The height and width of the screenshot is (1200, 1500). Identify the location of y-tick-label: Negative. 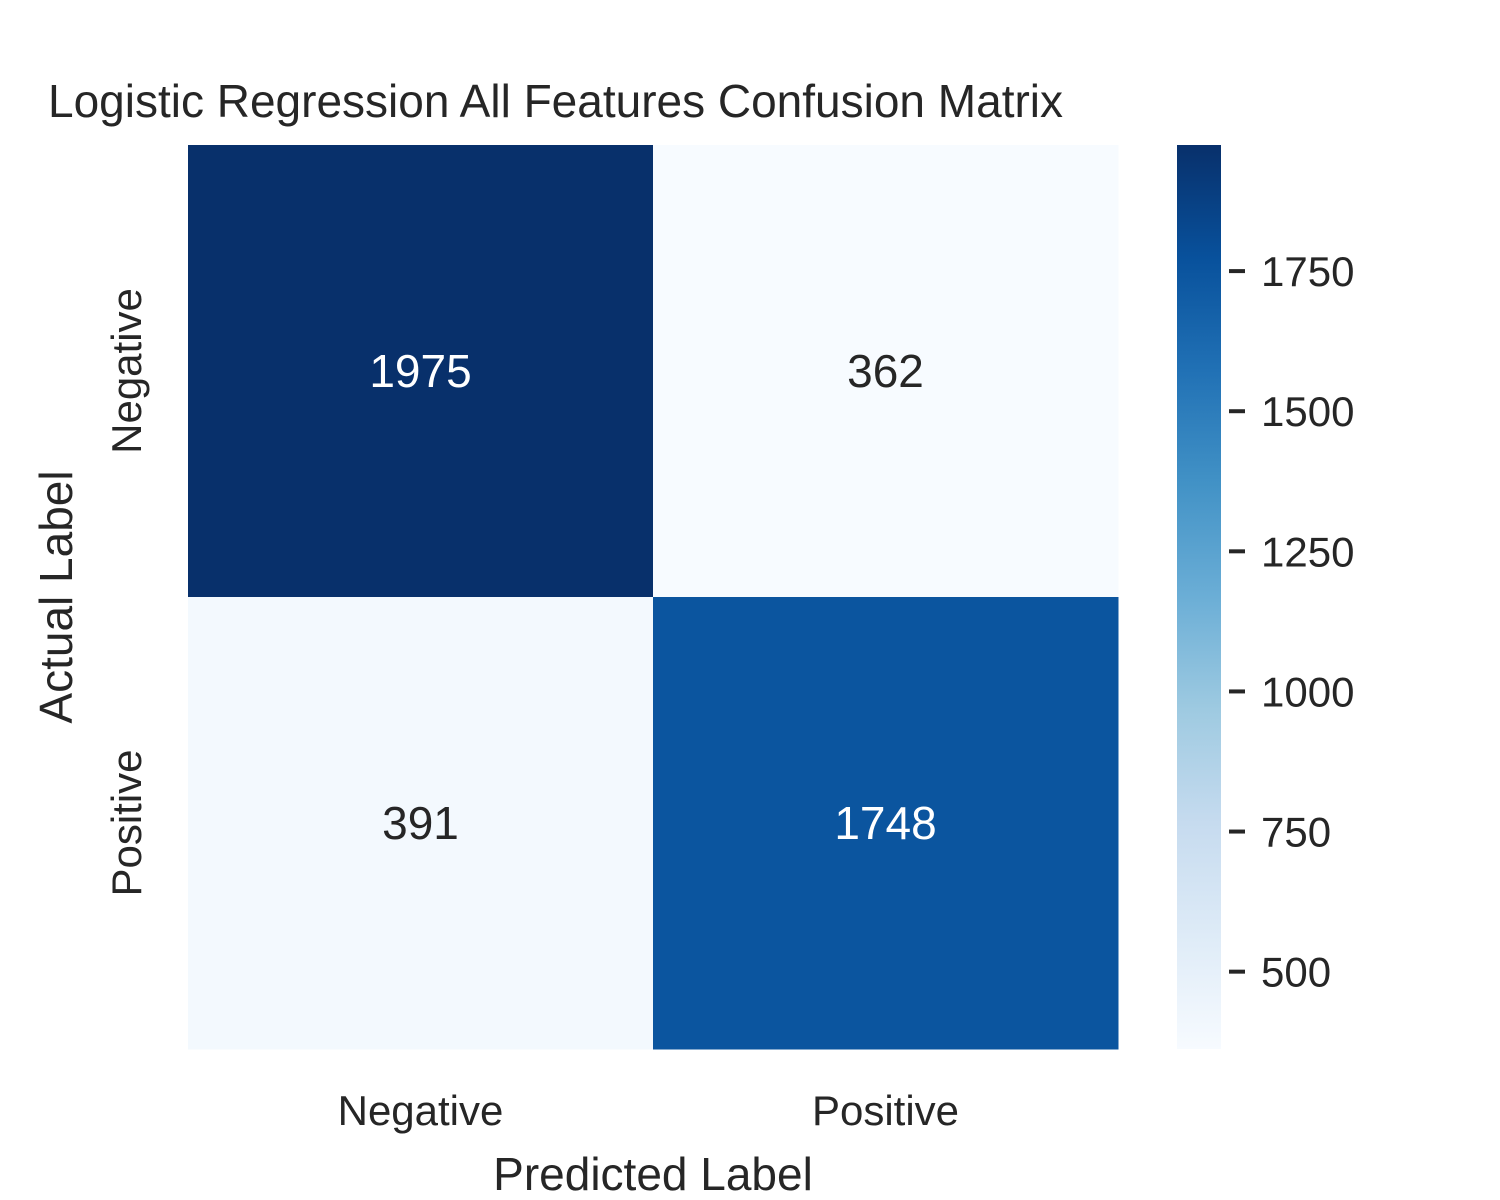
(126, 371).